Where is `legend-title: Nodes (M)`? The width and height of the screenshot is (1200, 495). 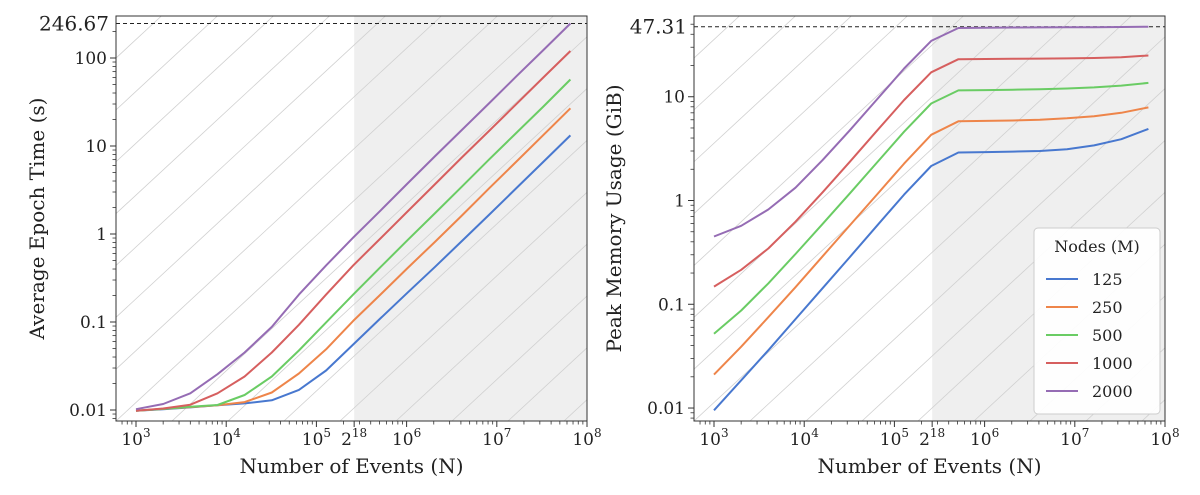
legend-title: Nodes (M) is located at coordinates (1097, 246).